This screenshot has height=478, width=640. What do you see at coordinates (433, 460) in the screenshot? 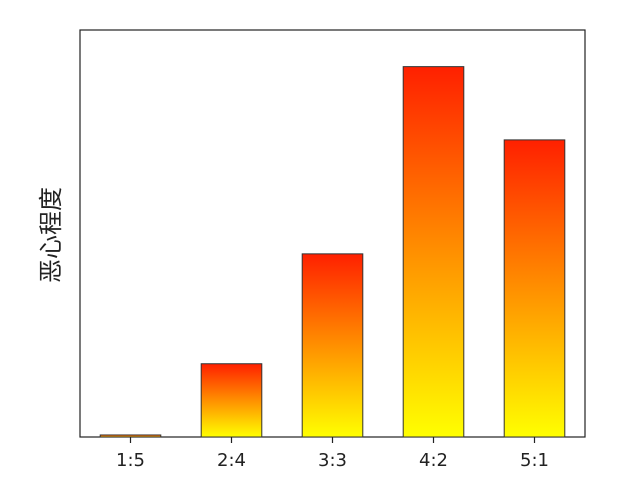
I see `x-tick-label: 4:2` at bounding box center [433, 460].